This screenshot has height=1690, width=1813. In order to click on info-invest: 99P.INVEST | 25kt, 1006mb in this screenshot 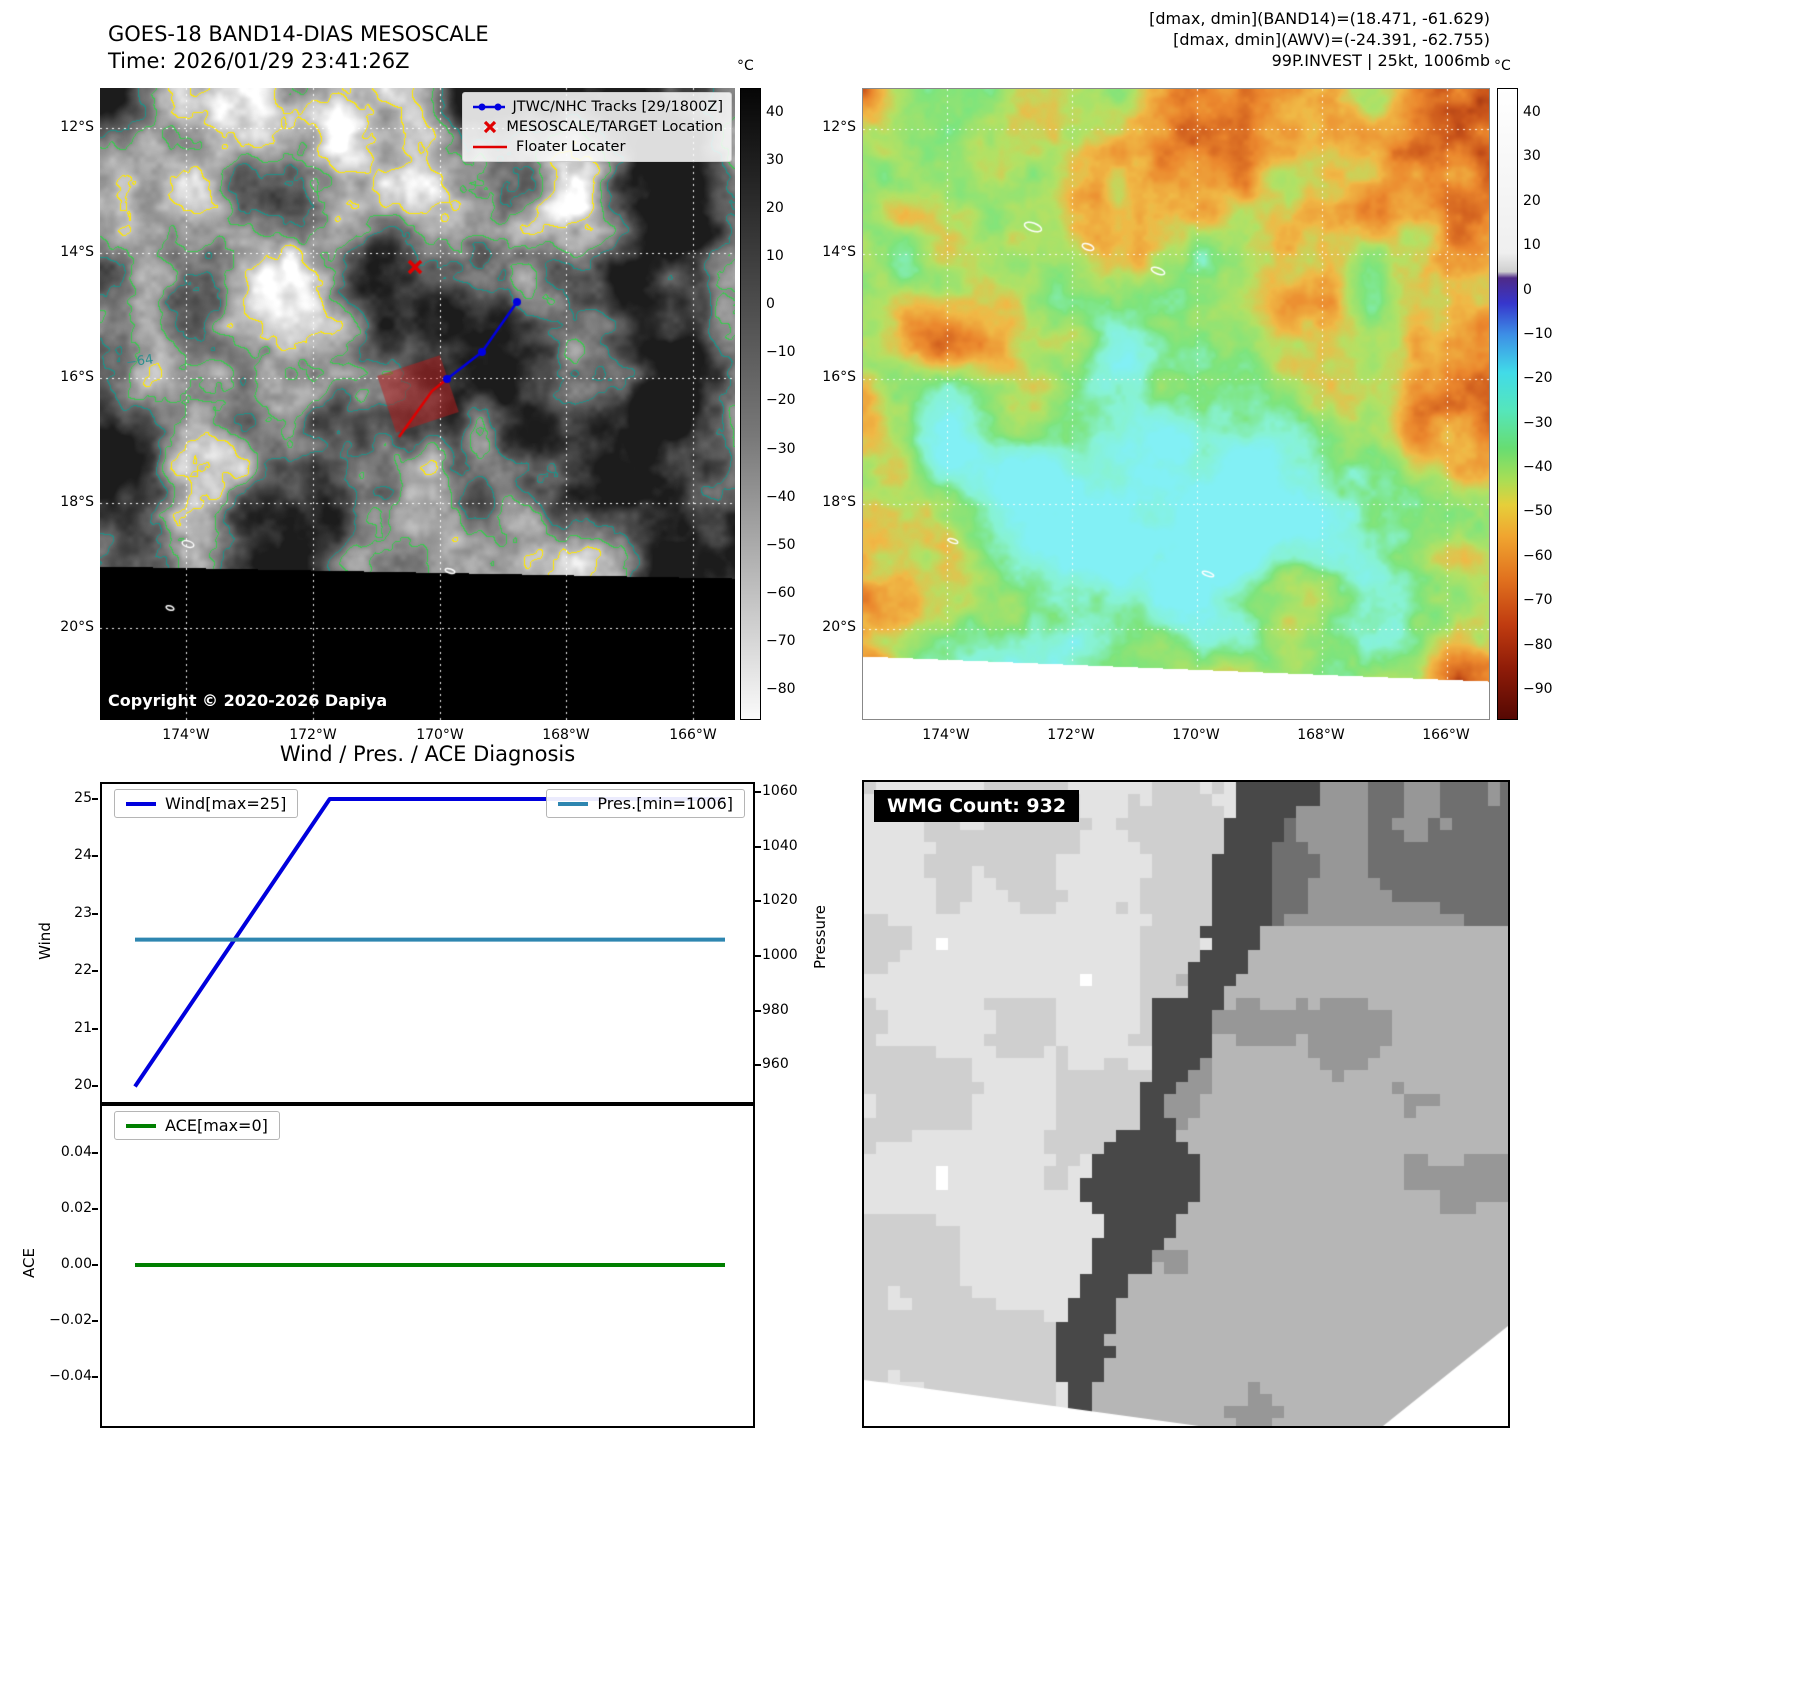, I will do `click(1380, 60)`.